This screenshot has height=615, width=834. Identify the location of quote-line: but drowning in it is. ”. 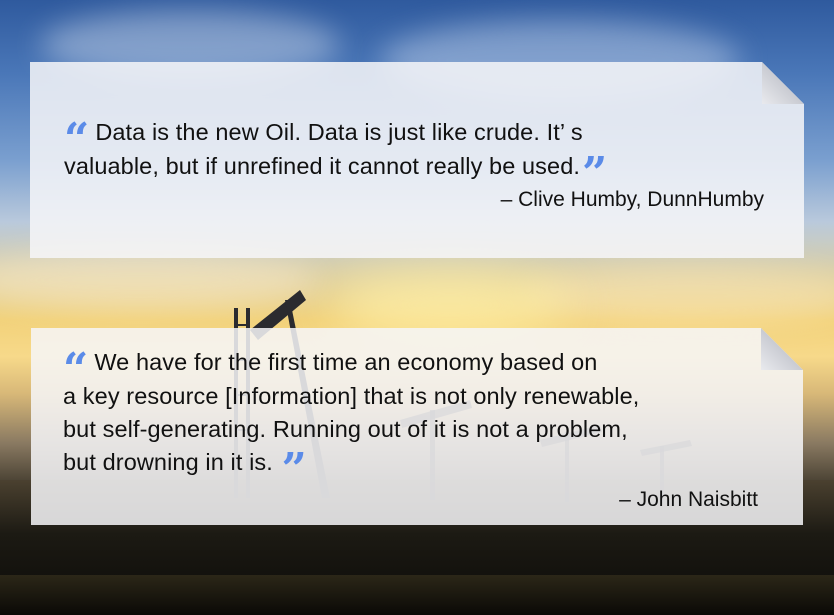
(182, 469).